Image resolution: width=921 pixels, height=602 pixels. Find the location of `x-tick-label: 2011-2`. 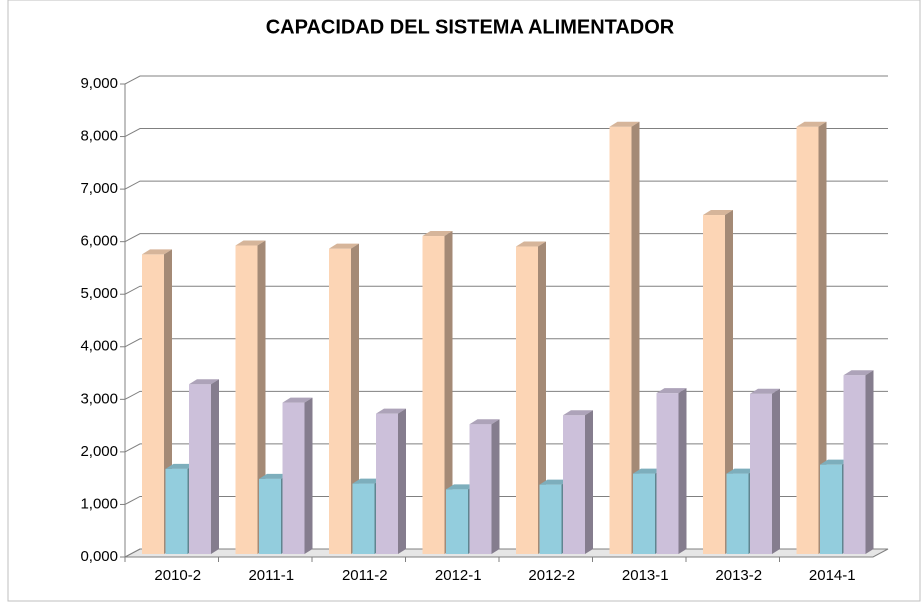

x-tick-label: 2011-2 is located at coordinates (365, 575).